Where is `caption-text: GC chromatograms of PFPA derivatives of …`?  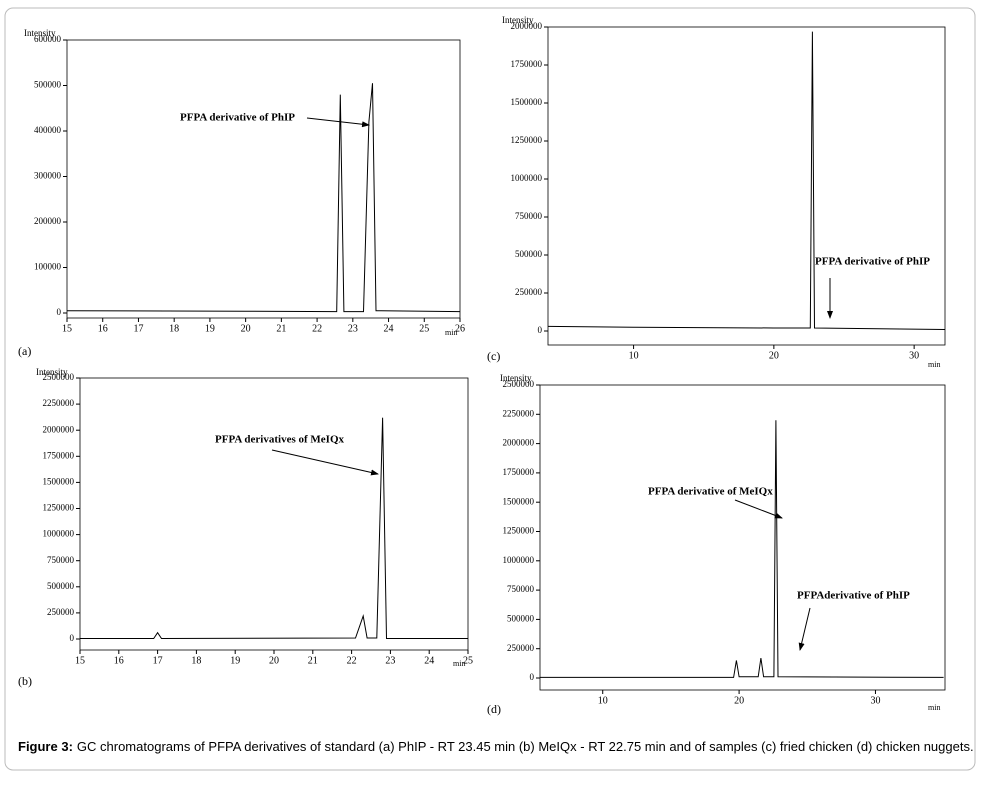
caption-text: GC chromatograms of PFPA derivatives of … is located at coordinates (525, 746).